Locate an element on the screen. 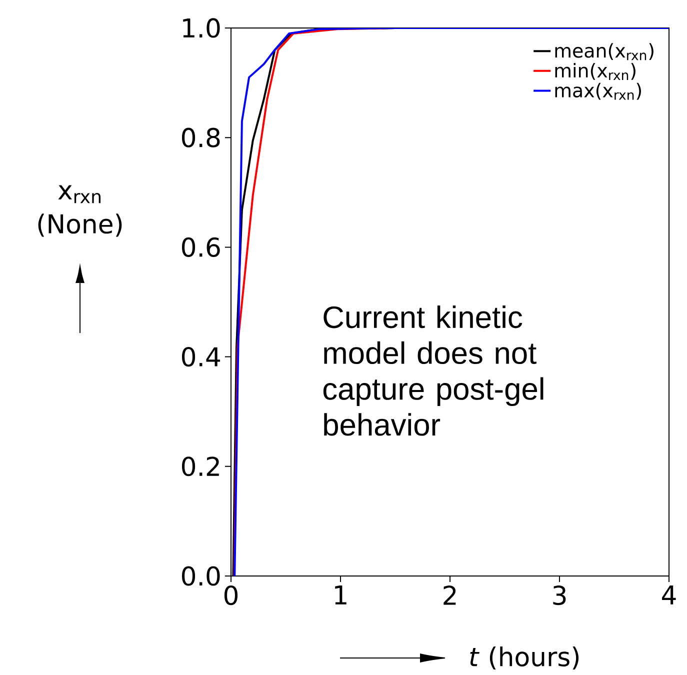  x-tick-label: 0 is located at coordinates (231, 596).